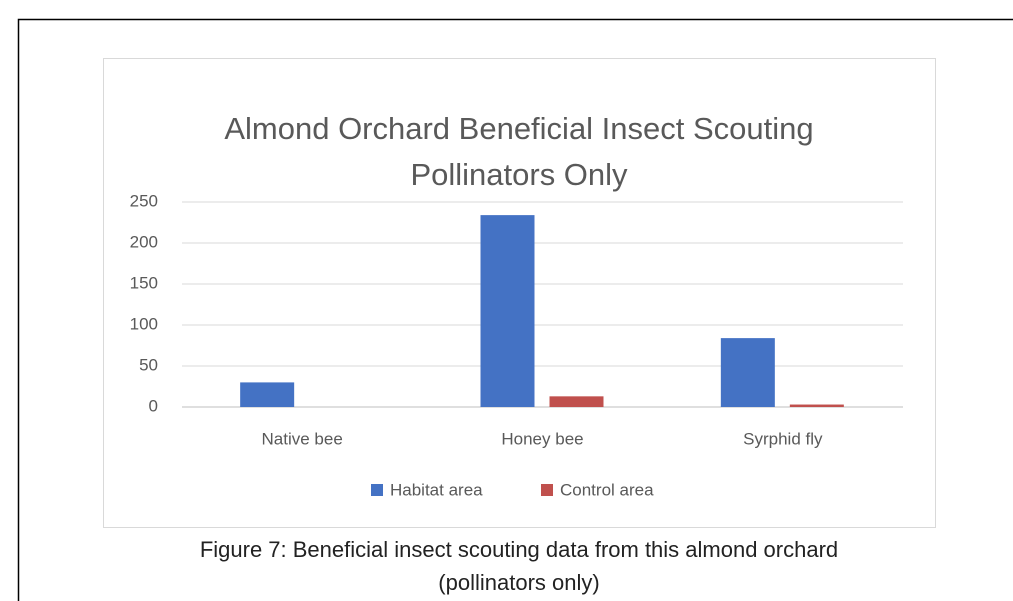  Describe the element at coordinates (144, 323) in the screenshot. I see `y-tick-label: 100` at that location.